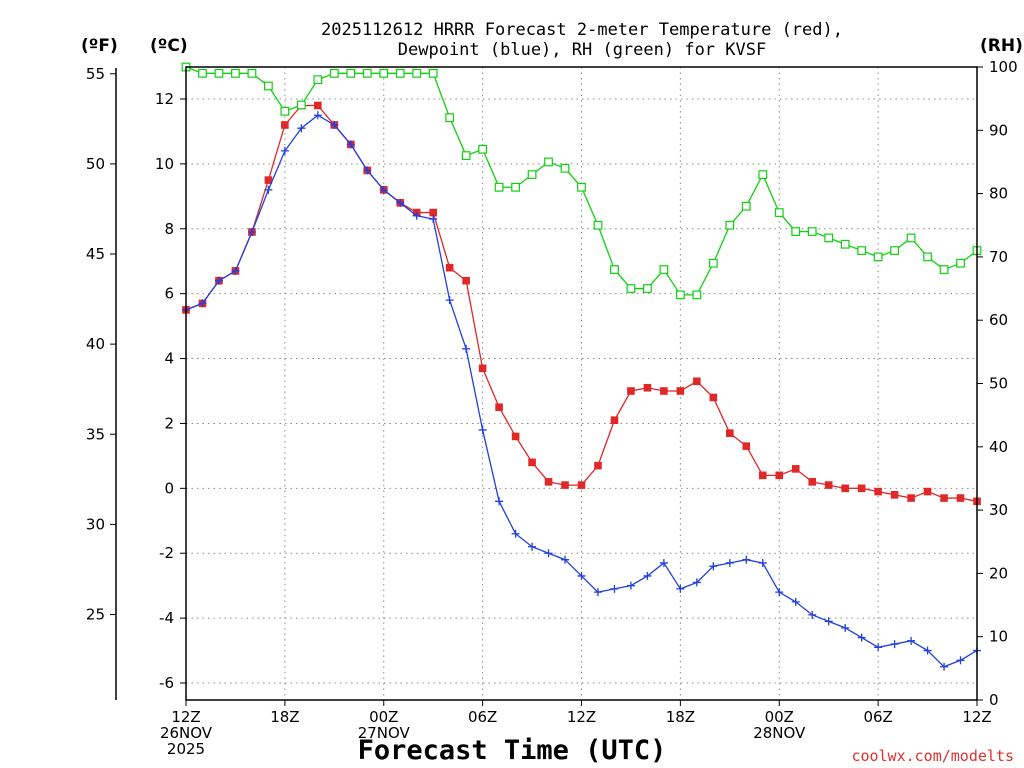 The width and height of the screenshot is (1024, 768). What do you see at coordinates (169, 46) in the screenshot?
I see `celsius-axis-label: (ºC)` at bounding box center [169, 46].